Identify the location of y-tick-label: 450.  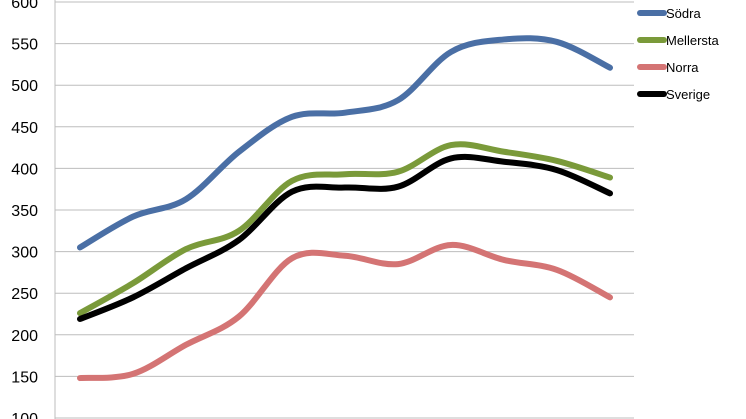
(24, 128).